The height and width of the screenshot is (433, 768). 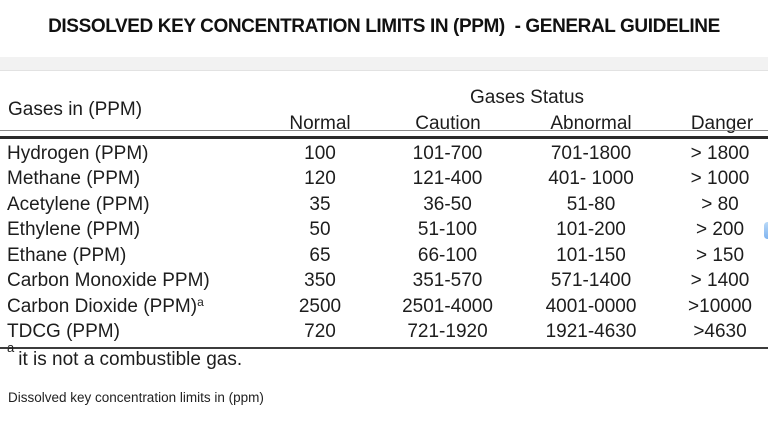 What do you see at coordinates (74, 230) in the screenshot?
I see `table-cell-gas-row3: Ethylene (PPM)` at bounding box center [74, 230].